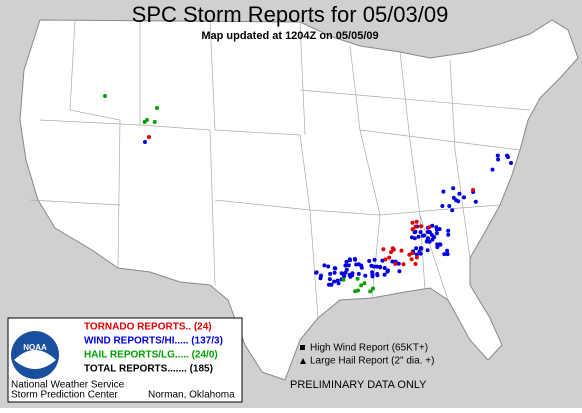 Image resolution: width=582 pixels, height=413 pixels. What do you see at coordinates (148, 369) in the screenshot?
I see `total-label: TOTAL REPORTS....... (185)` at bounding box center [148, 369].